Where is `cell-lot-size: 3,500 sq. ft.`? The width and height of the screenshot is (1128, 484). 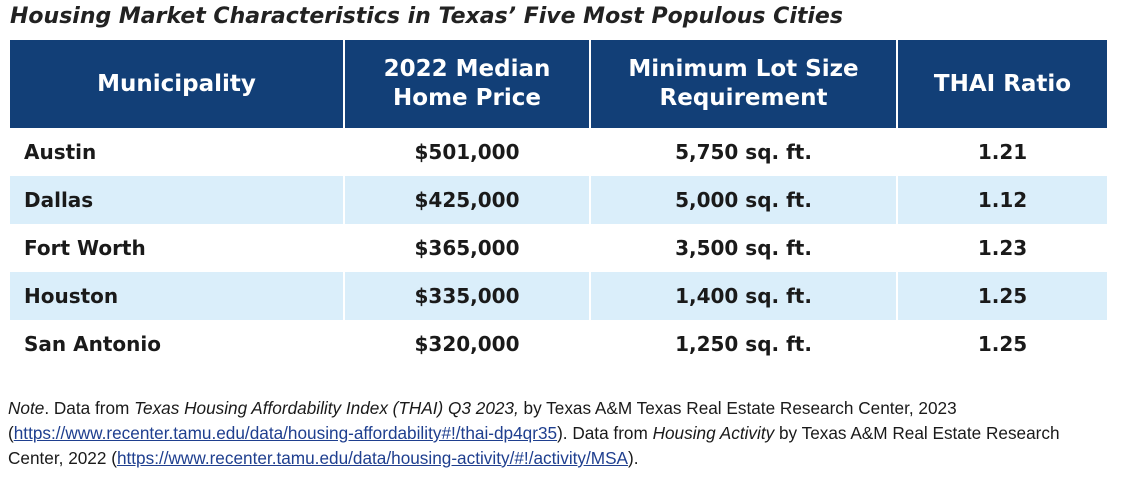 cell-lot-size: 3,500 sq. ft. is located at coordinates (744, 248).